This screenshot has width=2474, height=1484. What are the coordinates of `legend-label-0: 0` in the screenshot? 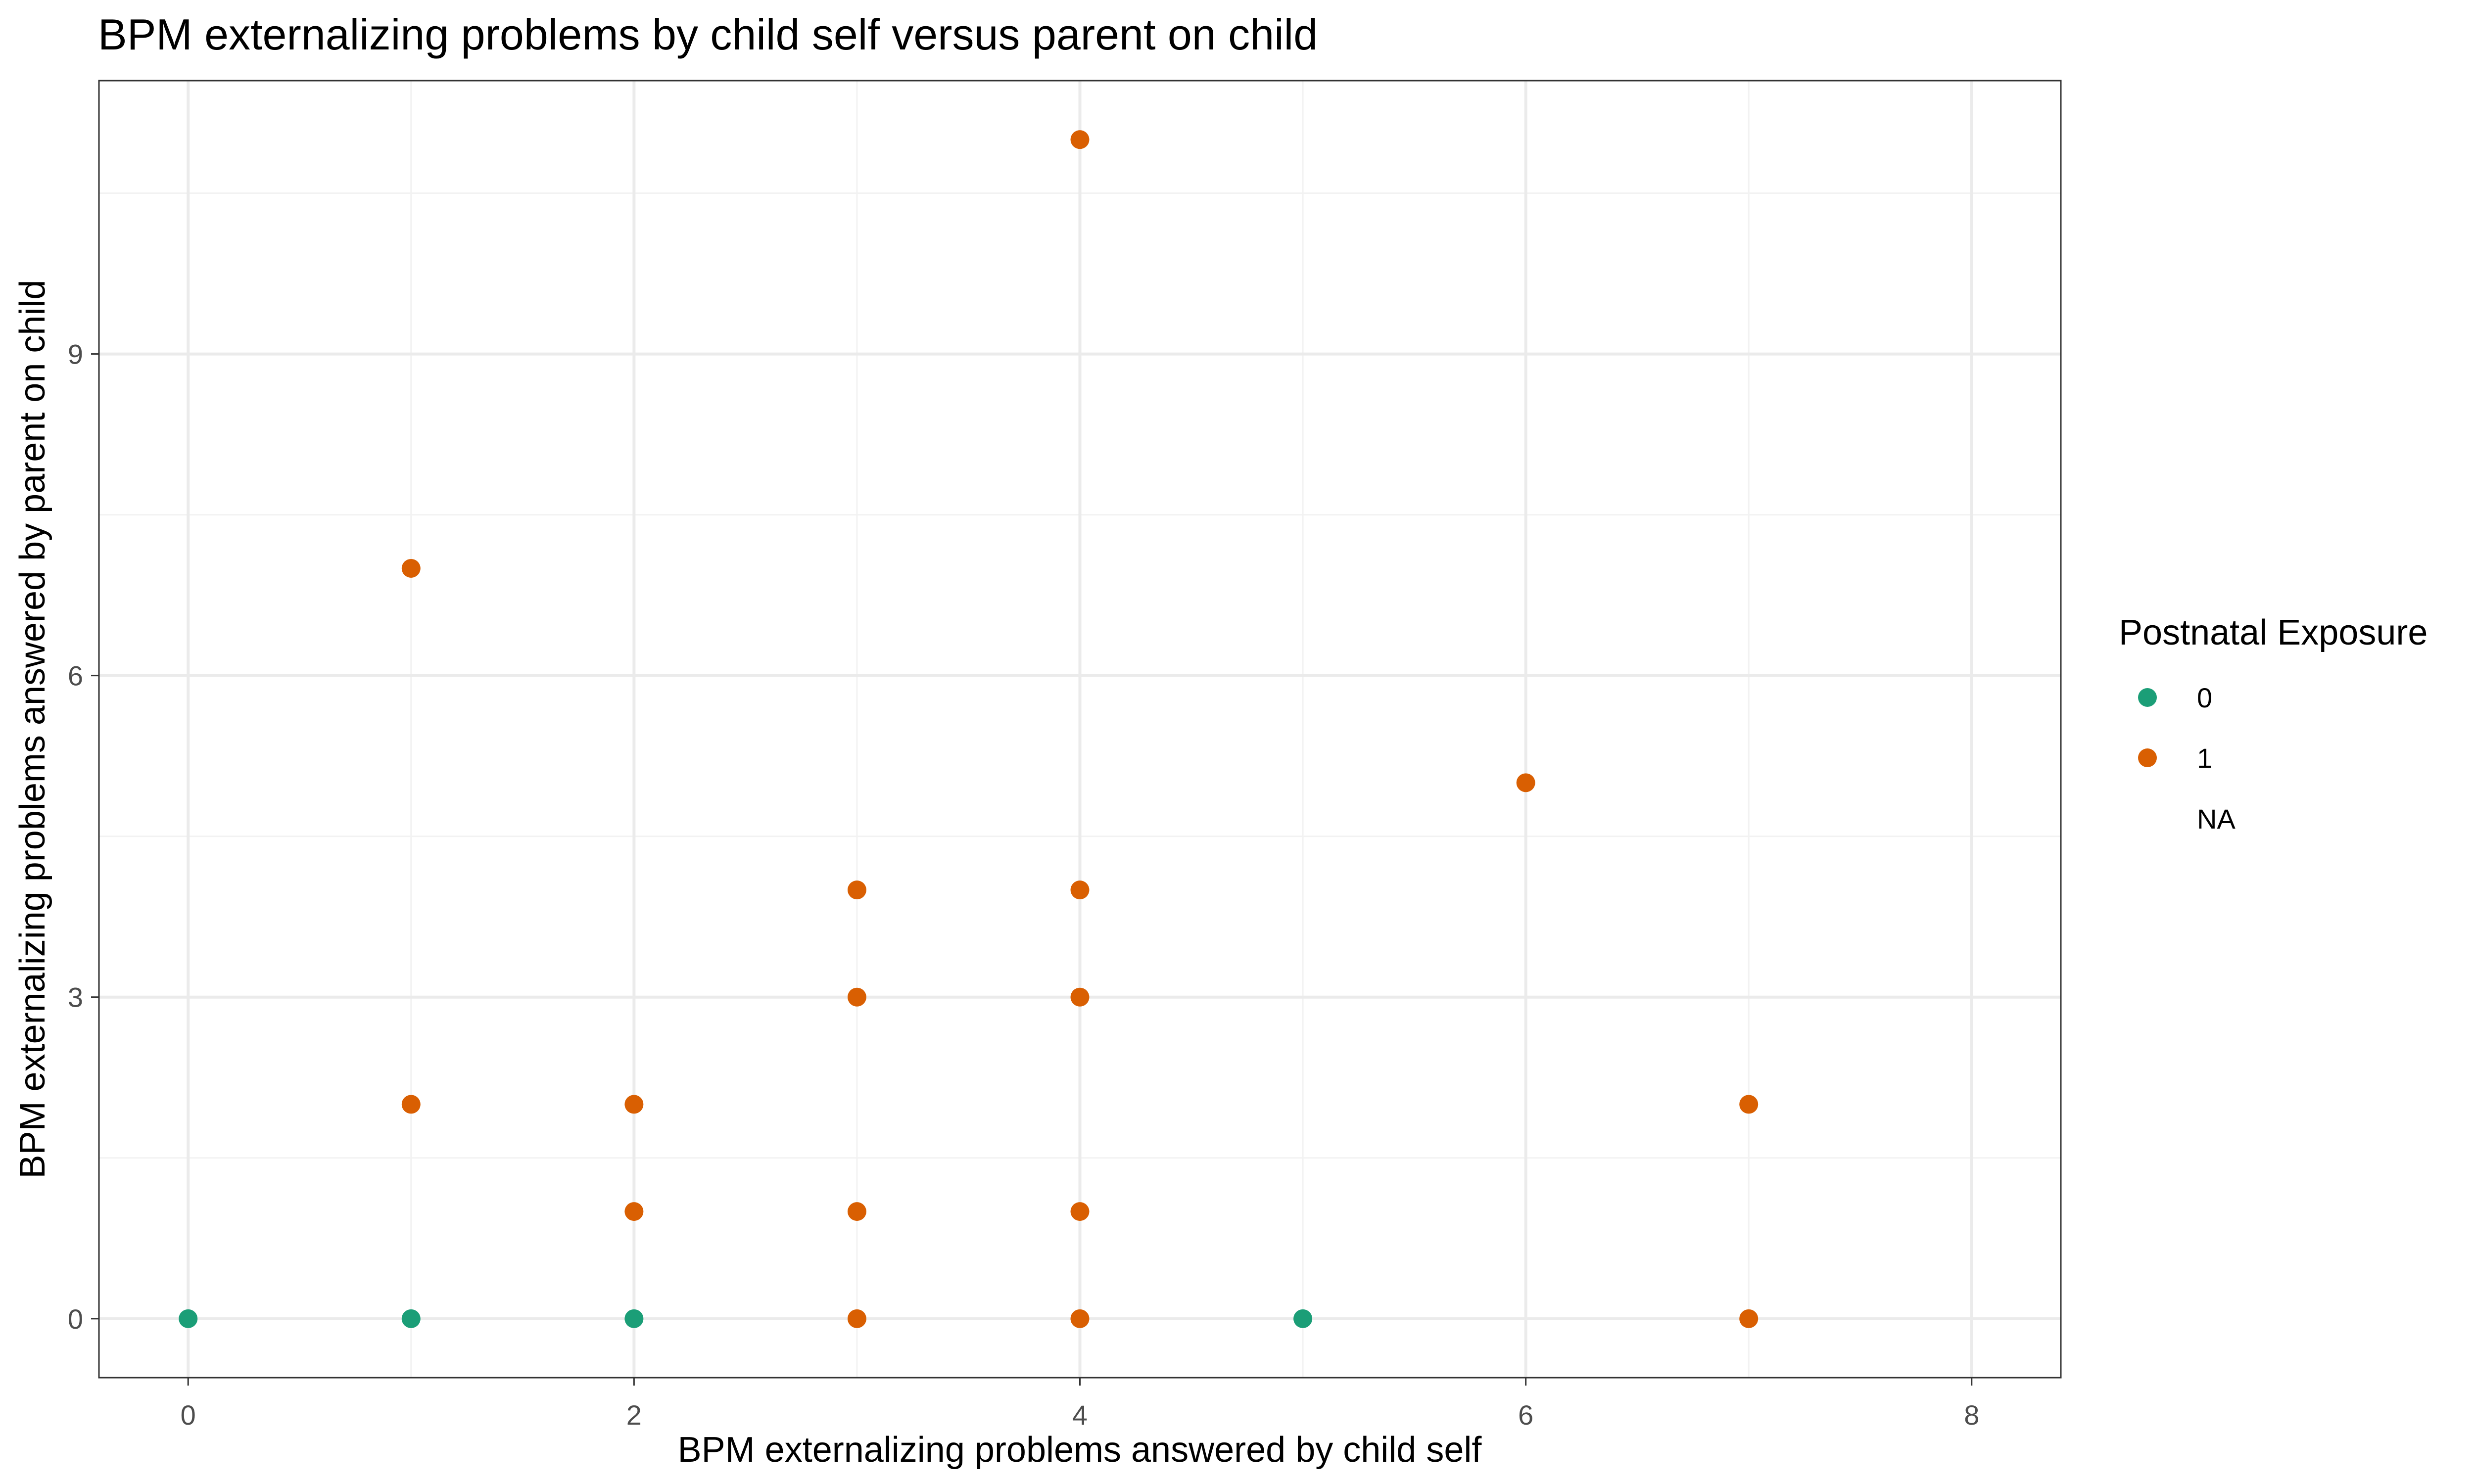 It's located at (2205, 697).